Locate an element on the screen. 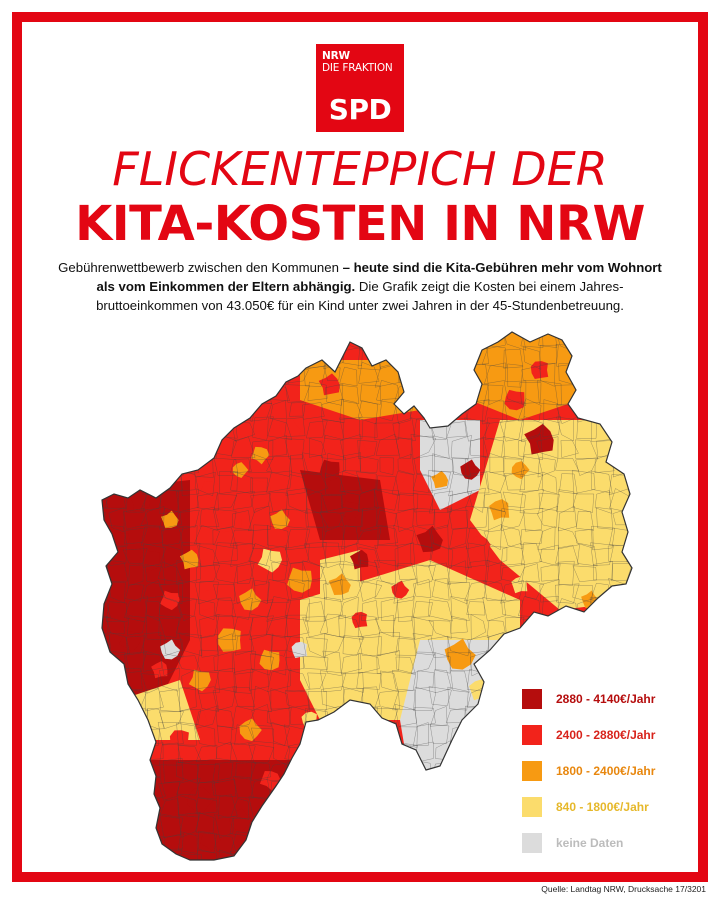  logo-mark: SPD is located at coordinates (360, 109).